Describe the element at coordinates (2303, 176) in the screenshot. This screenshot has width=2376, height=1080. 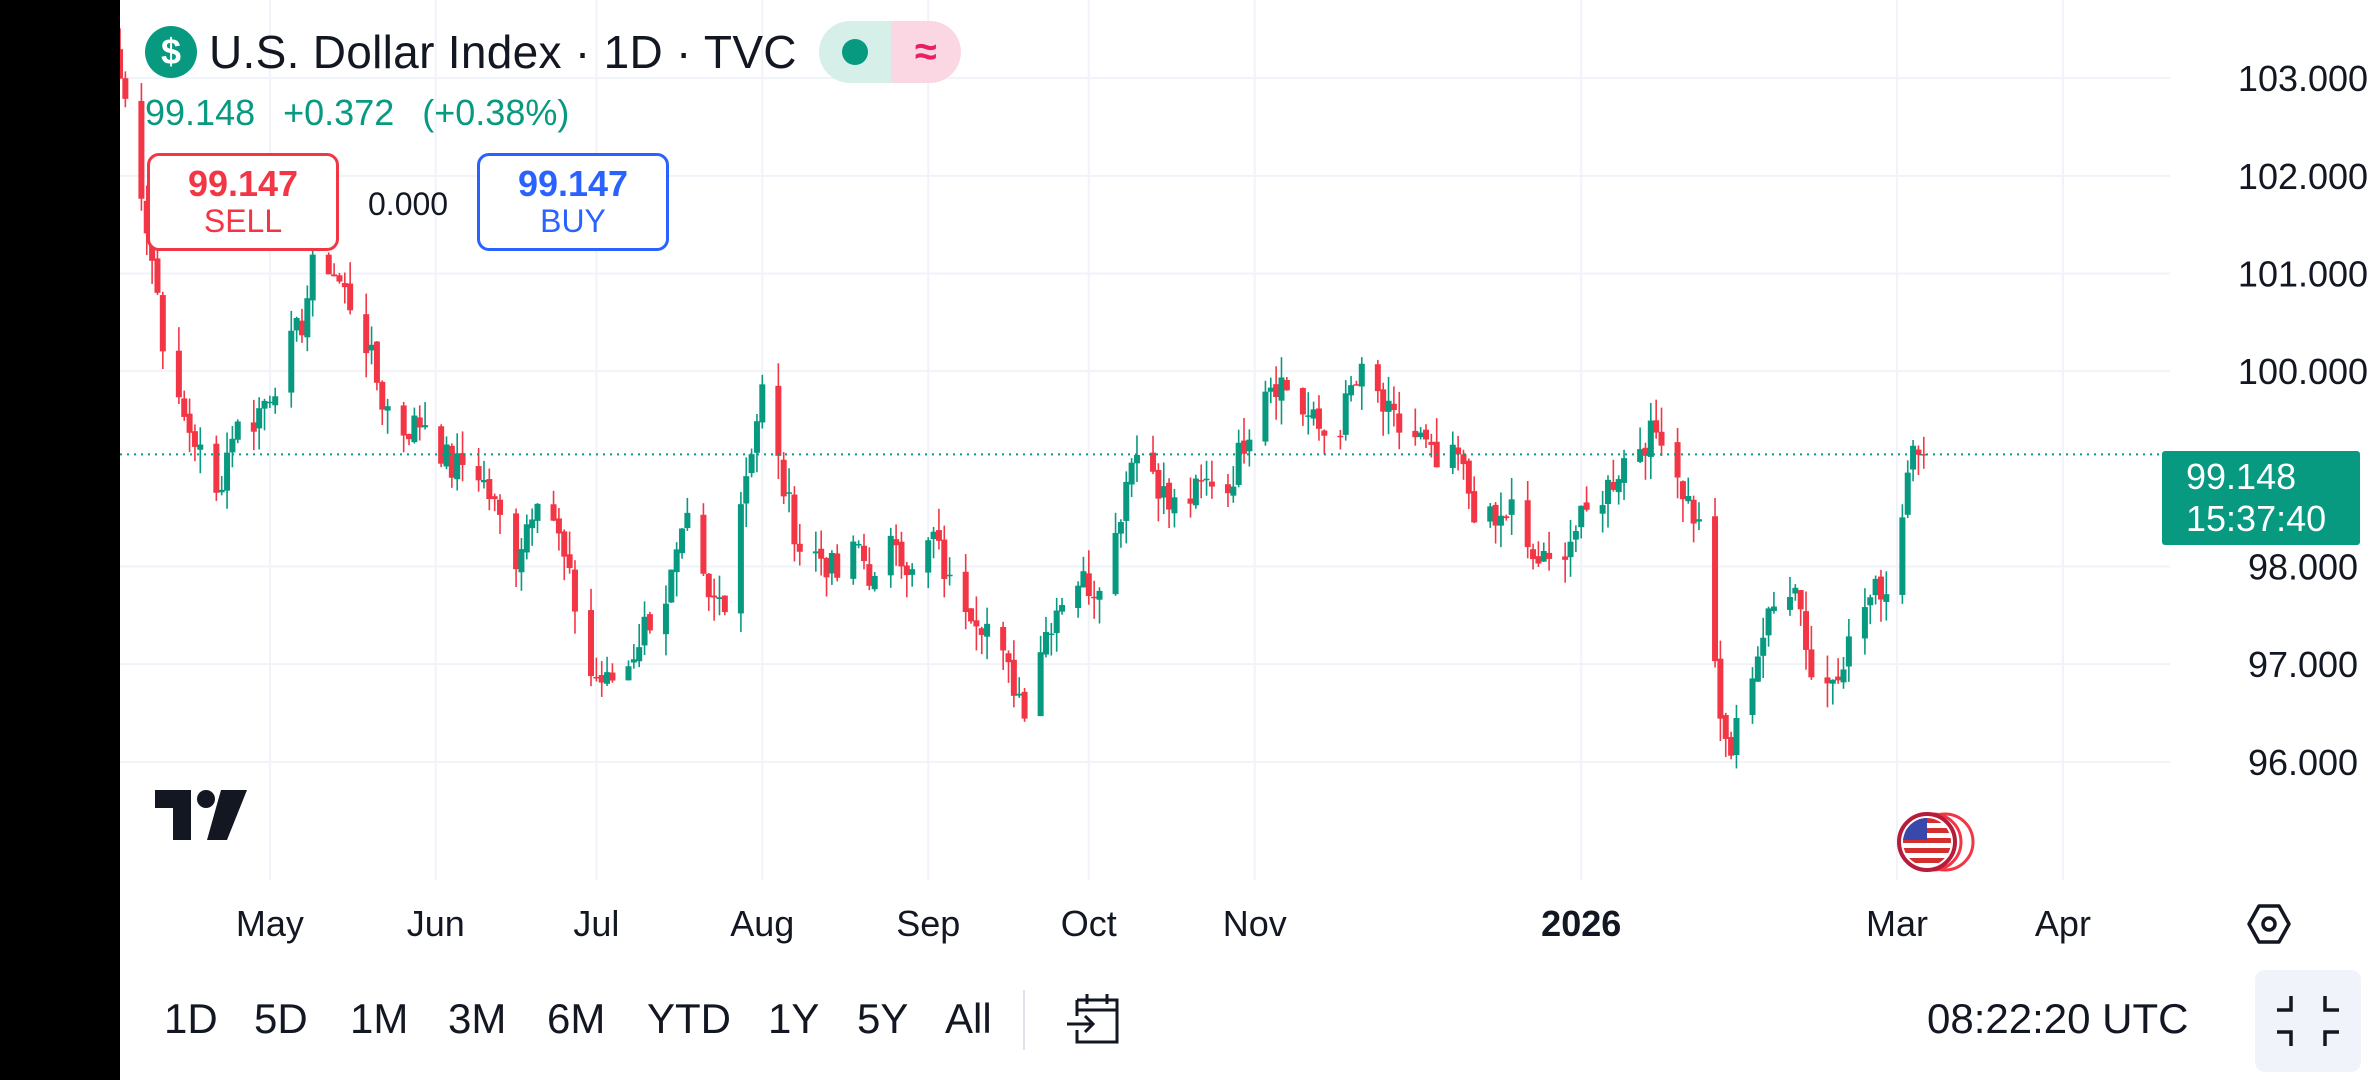
I see `y-tick-label: 102.000` at that location.